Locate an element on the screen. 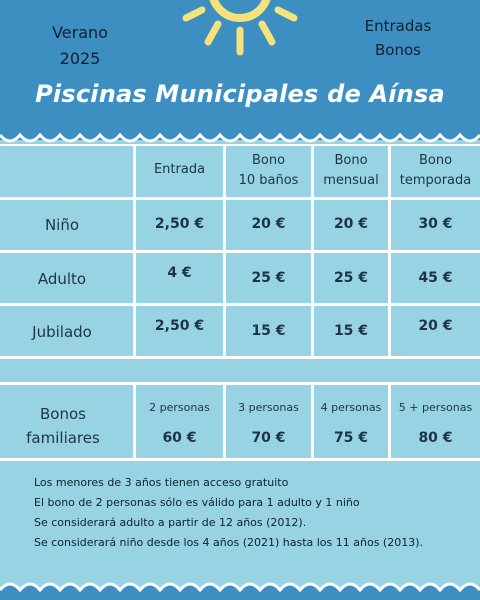 This screenshot has height=600, width=480. table-line-row1 is located at coordinates (240, 198).